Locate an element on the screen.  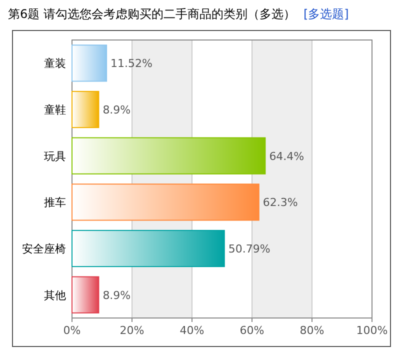
data-label: 50.79% is located at coordinates (249, 249).